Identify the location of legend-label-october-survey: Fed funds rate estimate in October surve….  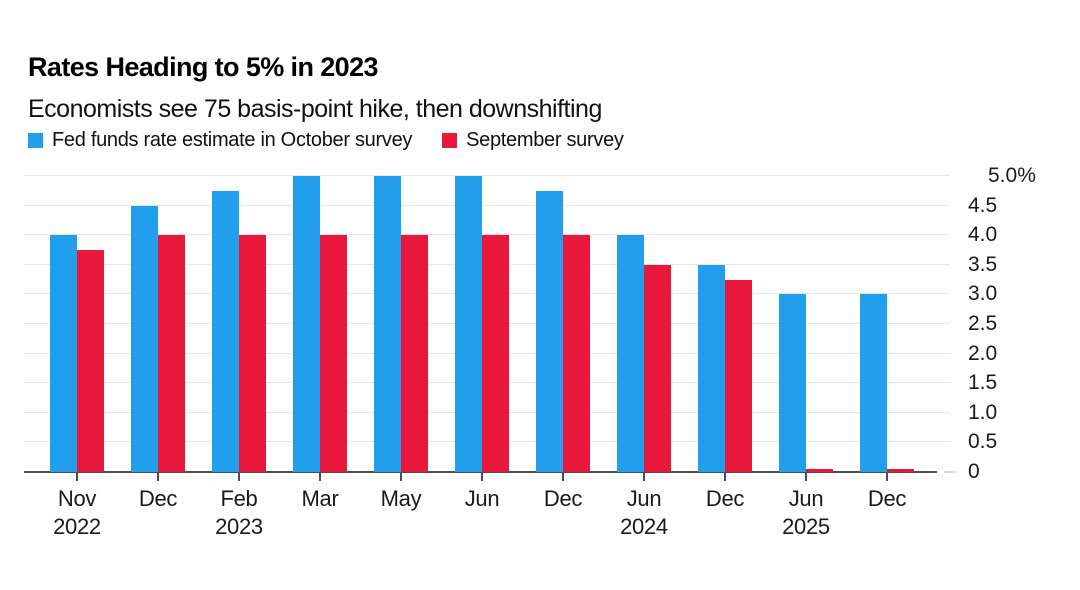
(232, 140).